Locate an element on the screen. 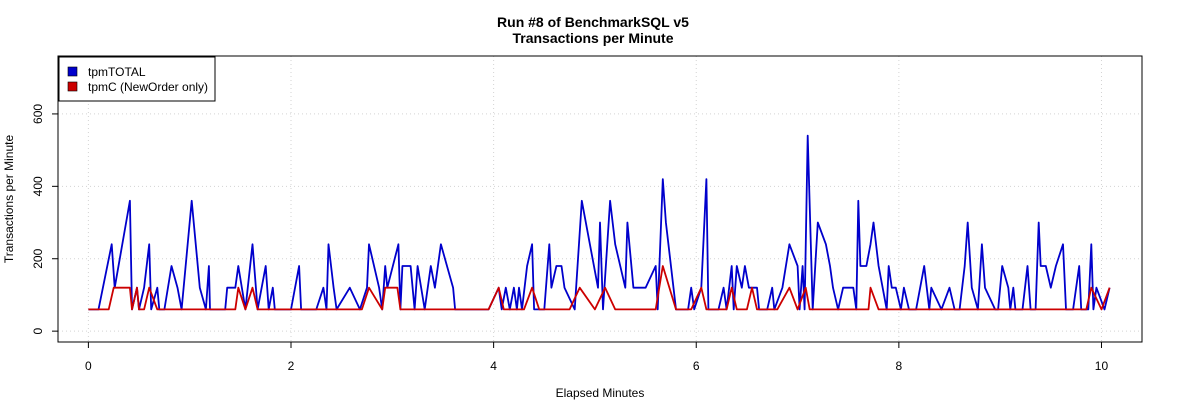 This screenshot has height=400, width=1200. chart-subtitle: Transactions per Minute is located at coordinates (592, 38).